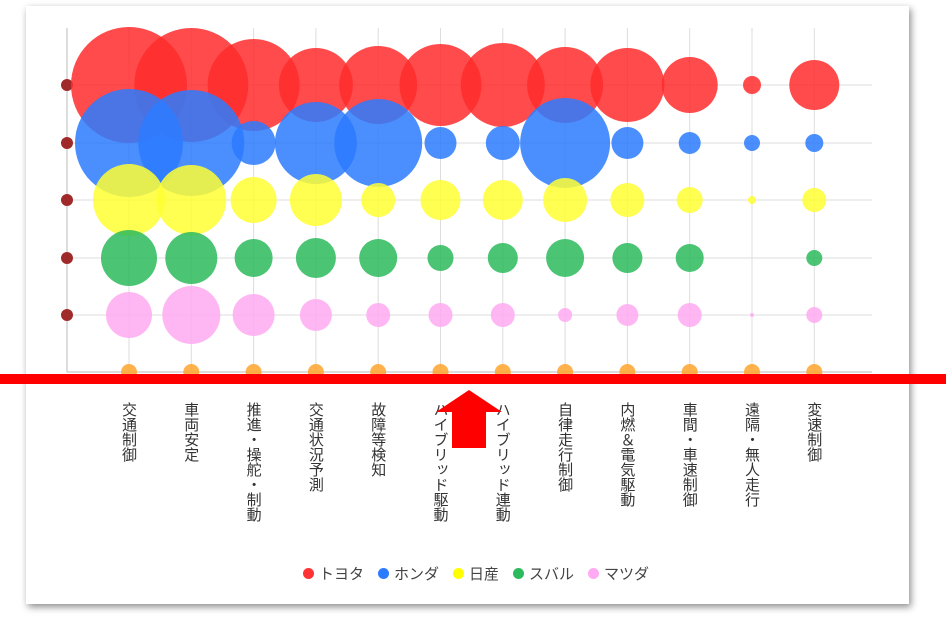  What do you see at coordinates (502, 462) in the screenshot?
I see `x-tick-label: ハイブリッド連動` at bounding box center [502, 462].